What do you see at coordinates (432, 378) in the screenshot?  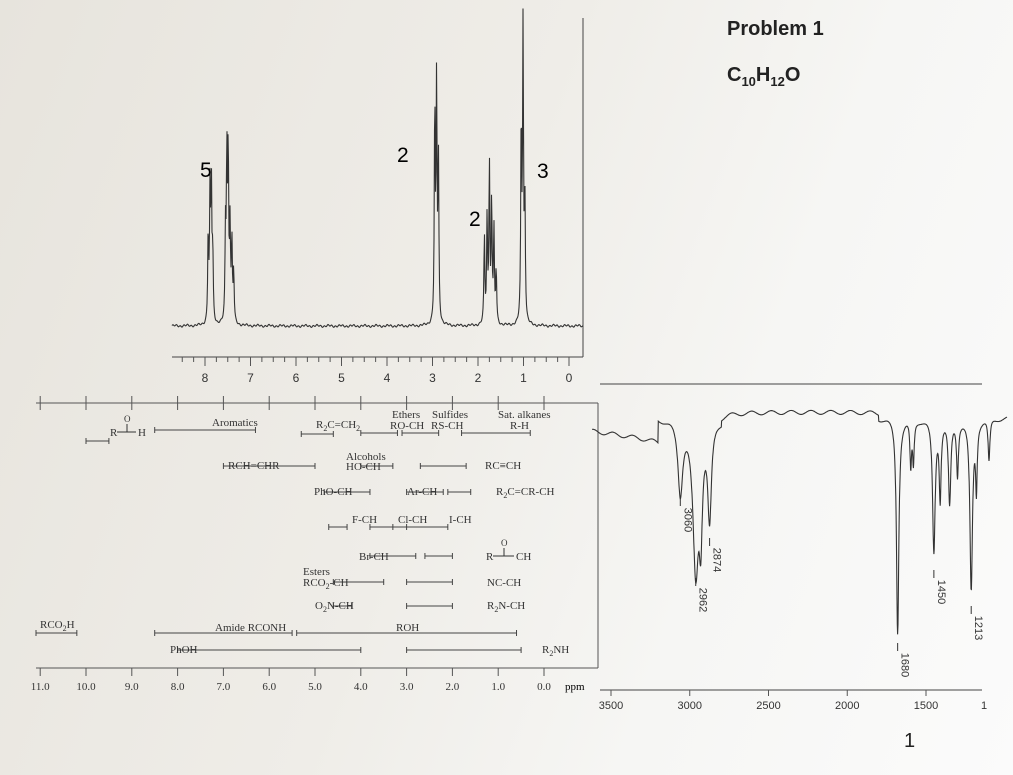 I see `nmr-tick-label: 3` at bounding box center [432, 378].